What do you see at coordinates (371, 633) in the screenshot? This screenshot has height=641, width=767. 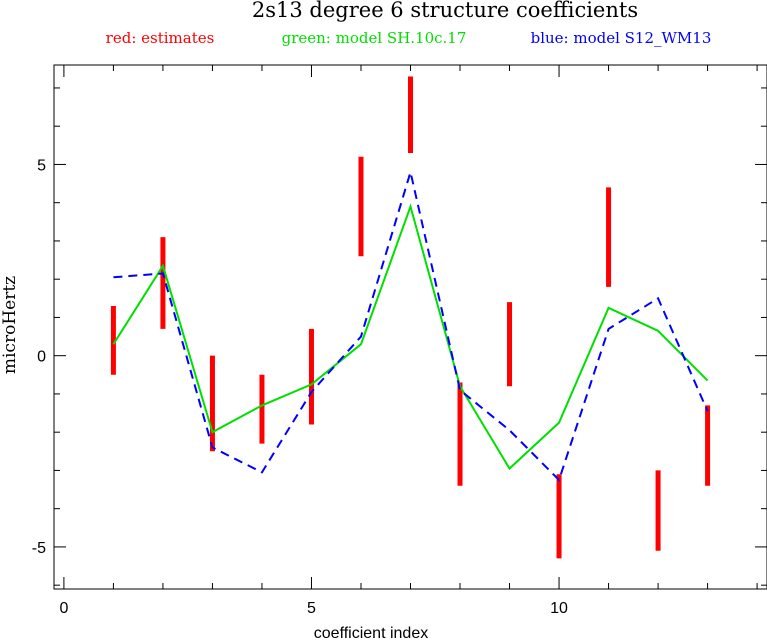 I see `x-axis-label: coefficient index` at bounding box center [371, 633].